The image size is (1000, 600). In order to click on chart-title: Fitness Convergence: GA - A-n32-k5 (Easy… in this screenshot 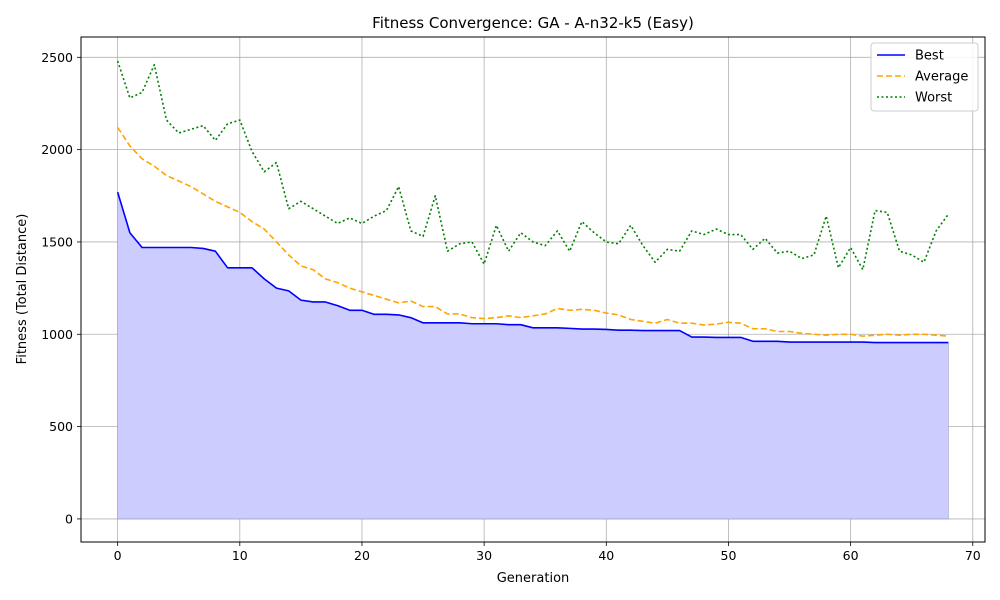, I will do `click(533, 23)`.